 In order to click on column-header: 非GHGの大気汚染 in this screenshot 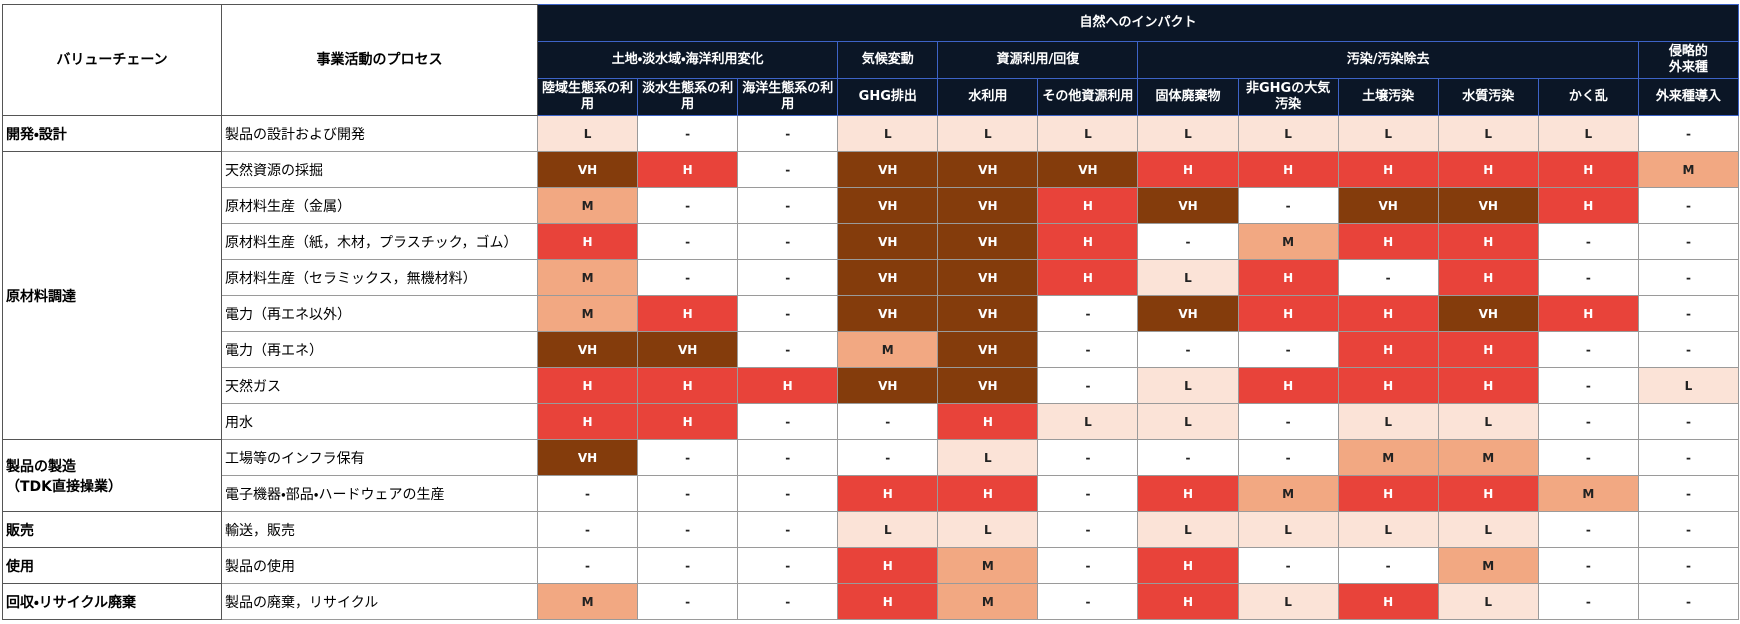, I will do `click(1288, 97)`.